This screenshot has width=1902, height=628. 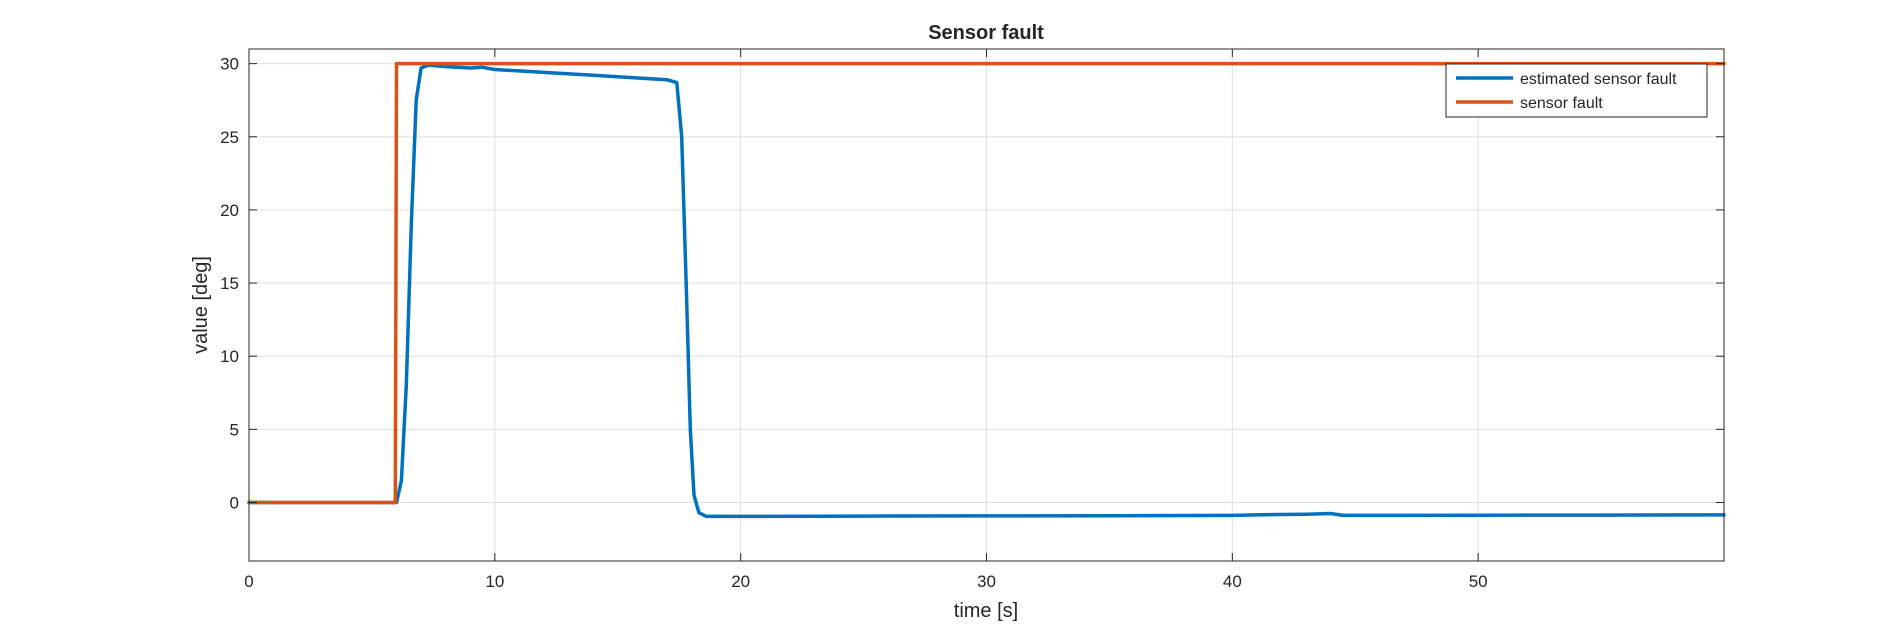 What do you see at coordinates (234, 429) in the screenshot?
I see `y-tick-label: 5` at bounding box center [234, 429].